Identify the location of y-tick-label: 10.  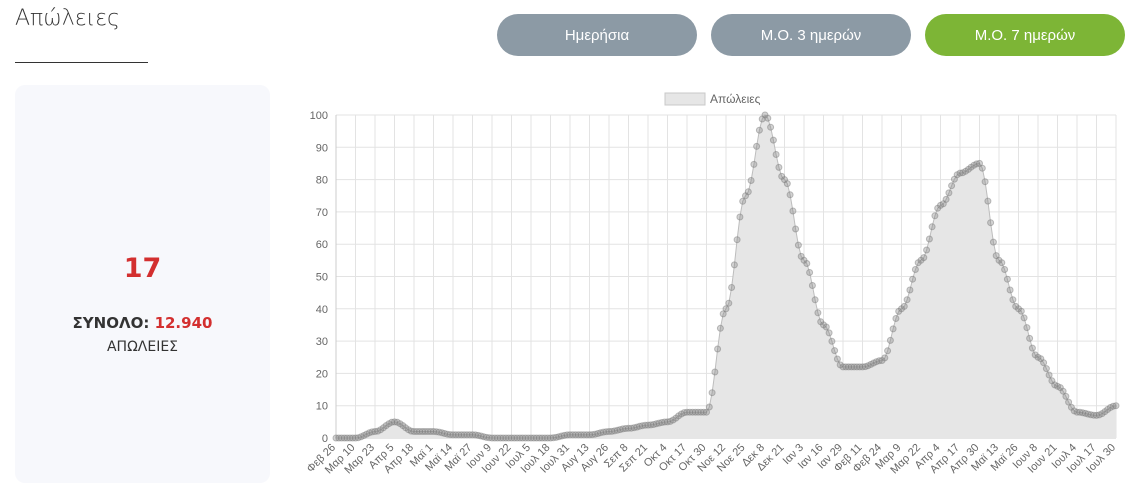
(322, 407).